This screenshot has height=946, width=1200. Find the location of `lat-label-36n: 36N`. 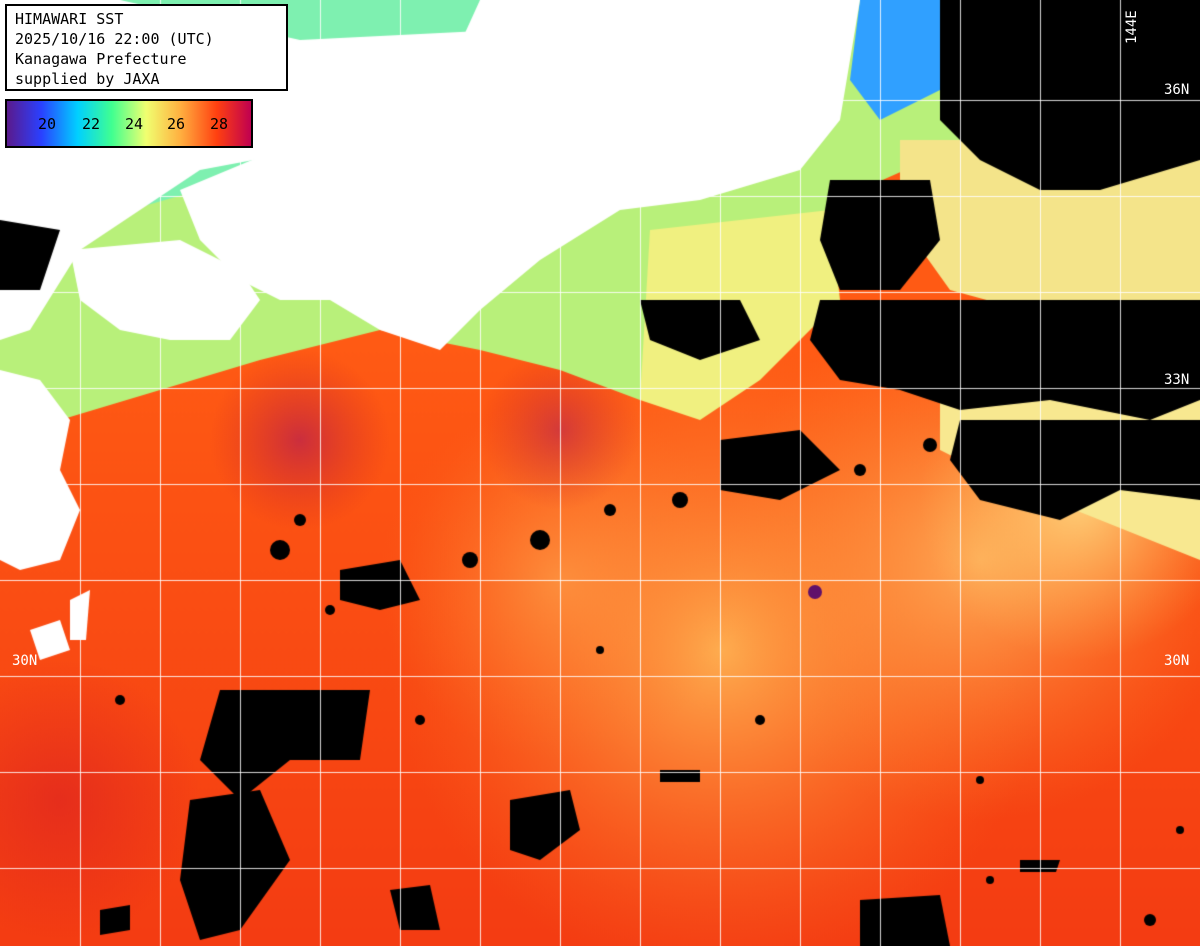

lat-label-36n: 36N is located at coordinates (1177, 90).